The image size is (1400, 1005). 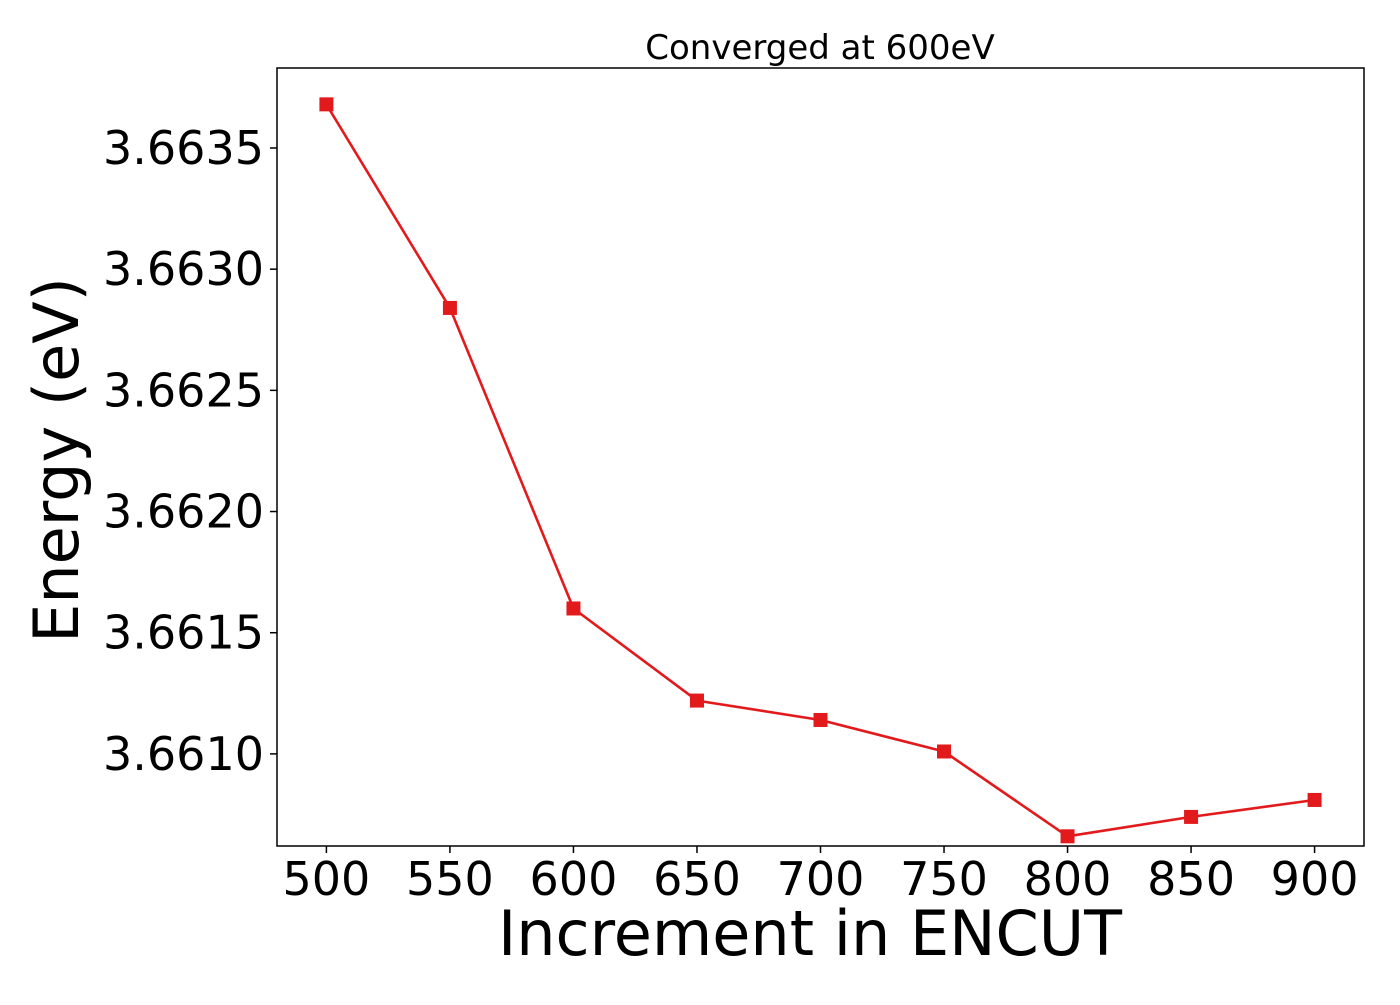 What do you see at coordinates (574, 879) in the screenshot?
I see `x-tick-label: 600` at bounding box center [574, 879].